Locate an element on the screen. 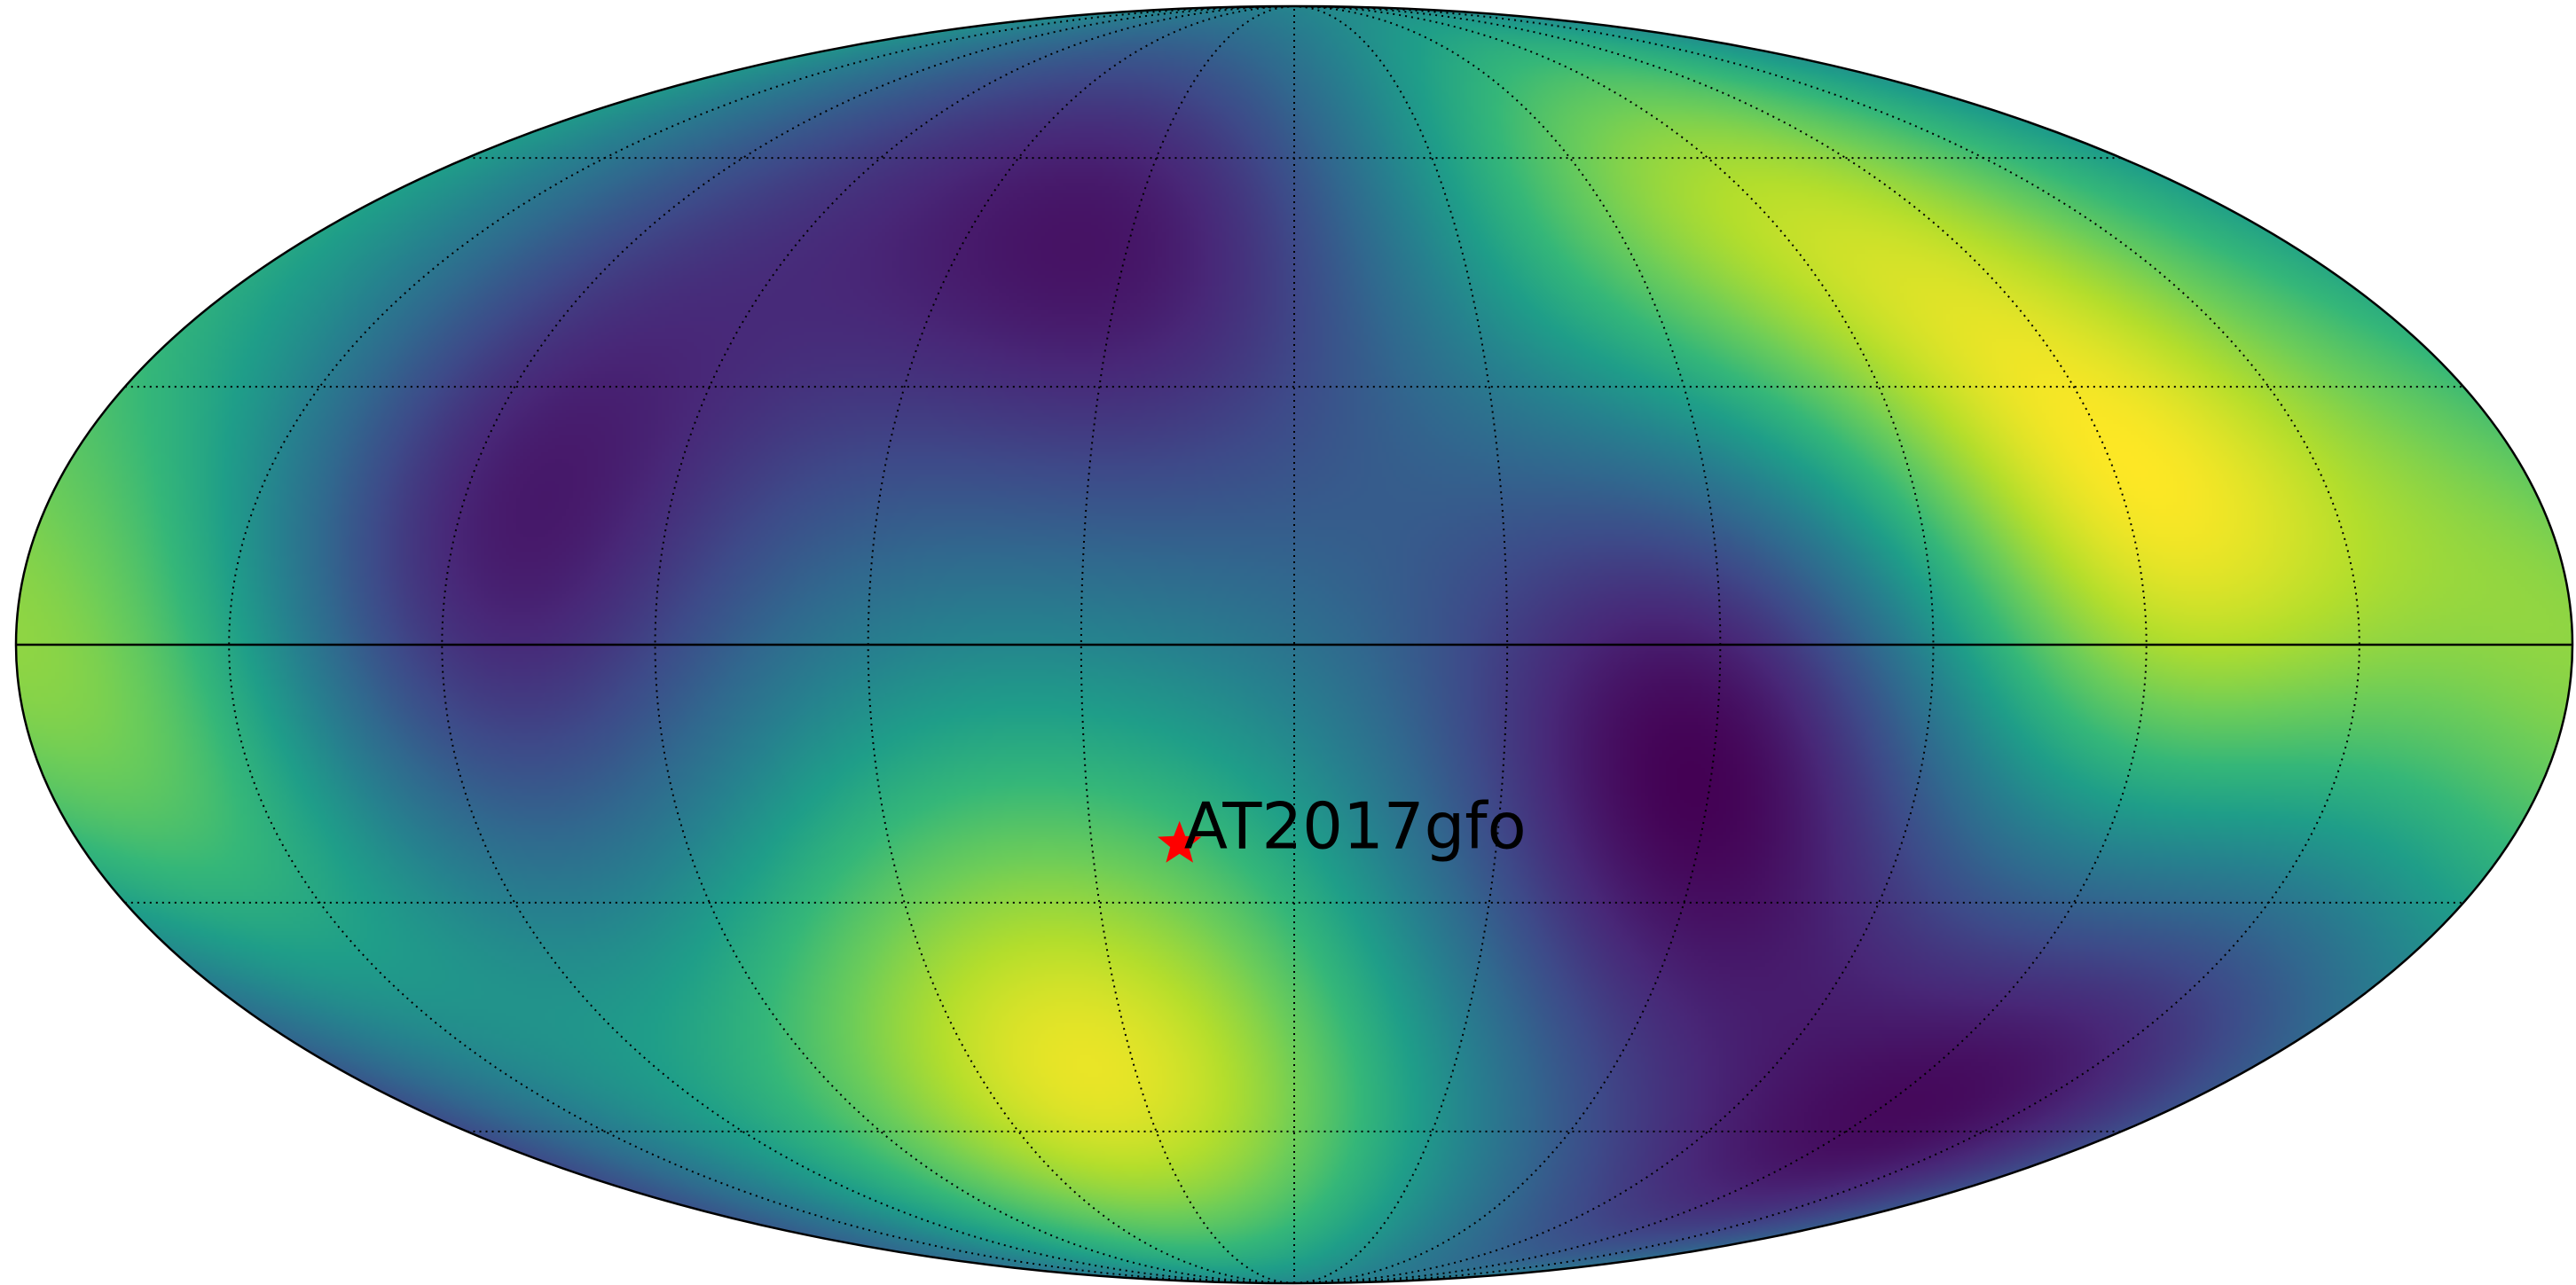 The width and height of the screenshot is (2576, 1285). source-label: AT2017gfo is located at coordinates (1355, 826).